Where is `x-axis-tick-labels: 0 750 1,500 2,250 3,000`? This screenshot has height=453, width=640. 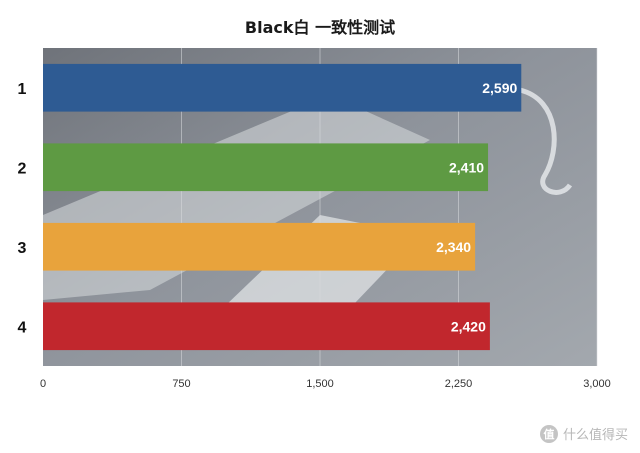
x-axis-tick-labels: 0 750 1,500 2,250 3,000 is located at coordinates (325, 384).